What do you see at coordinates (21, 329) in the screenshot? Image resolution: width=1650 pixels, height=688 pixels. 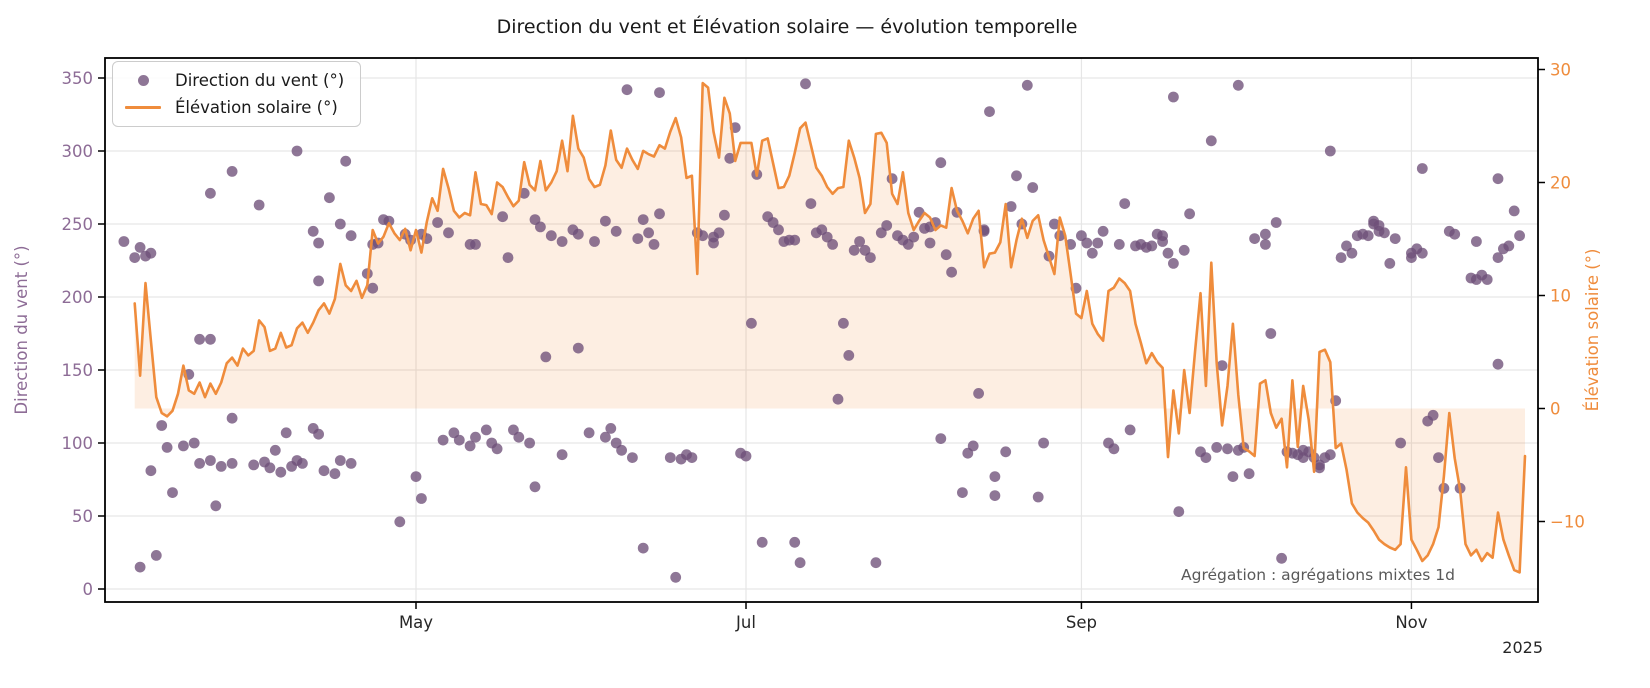 I see `y-left-axis-label: Direction du vent (°)` at bounding box center [21, 329].